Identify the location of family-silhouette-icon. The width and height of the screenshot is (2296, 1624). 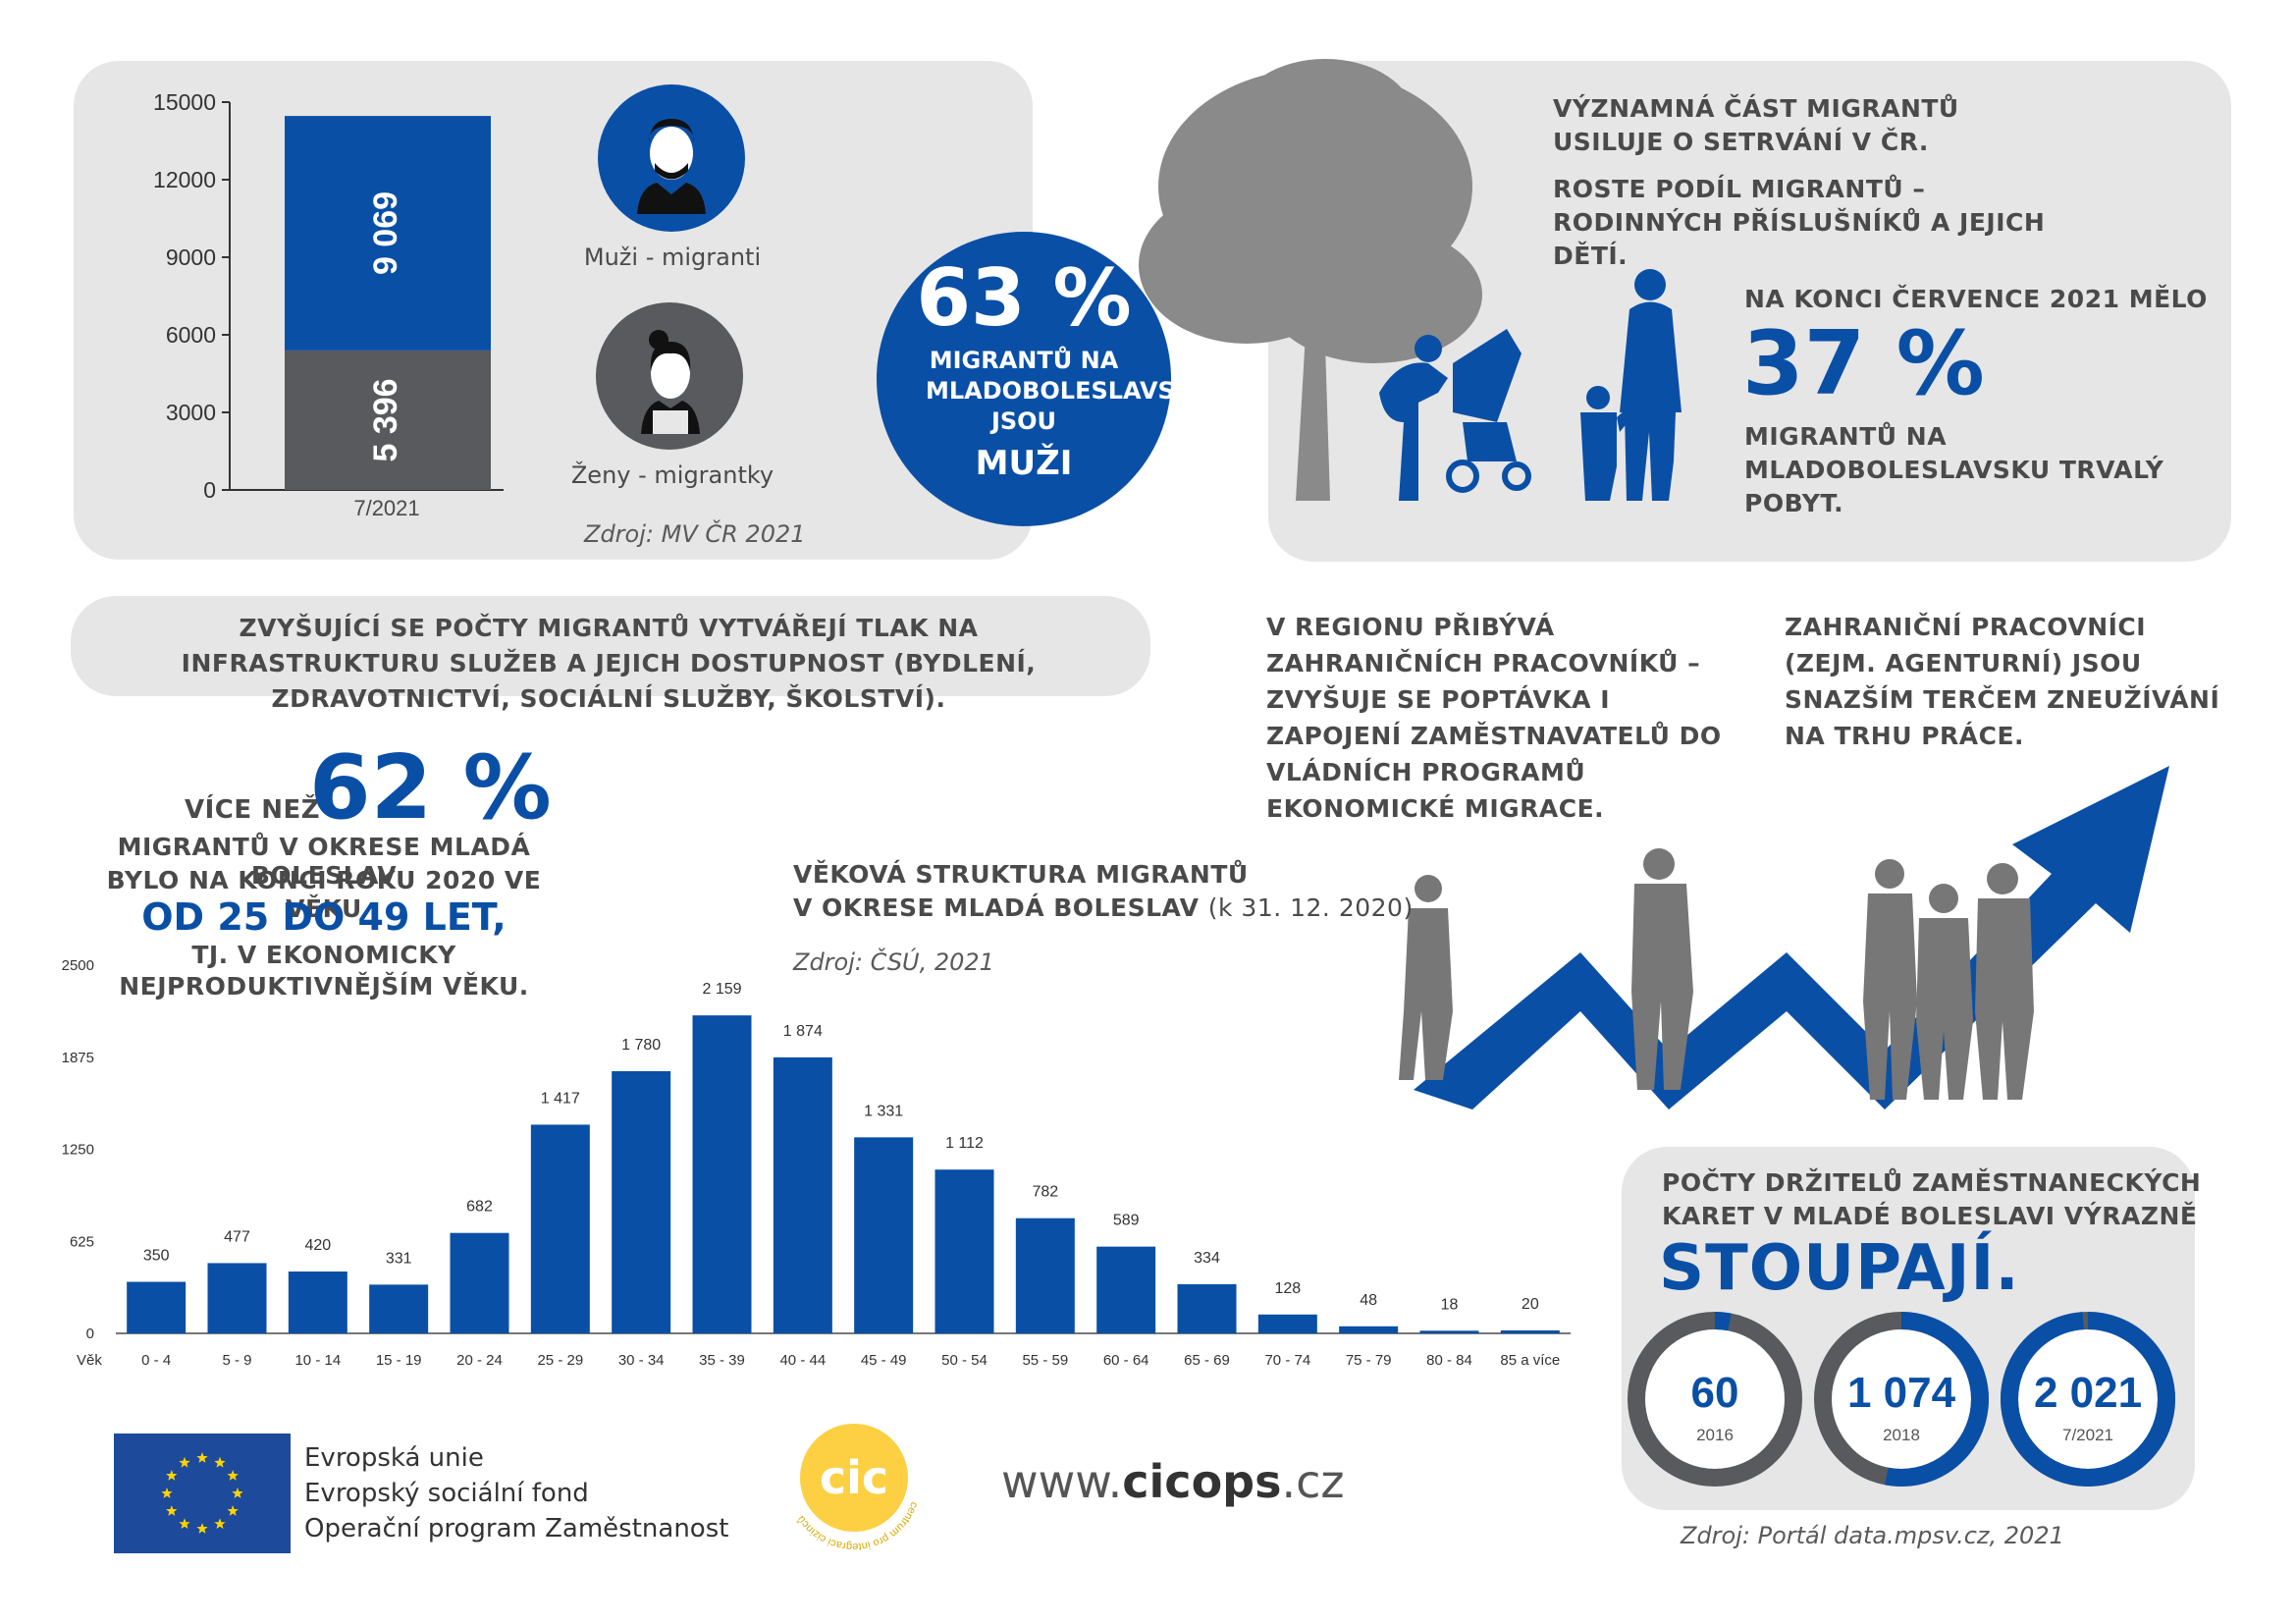
(1530, 385).